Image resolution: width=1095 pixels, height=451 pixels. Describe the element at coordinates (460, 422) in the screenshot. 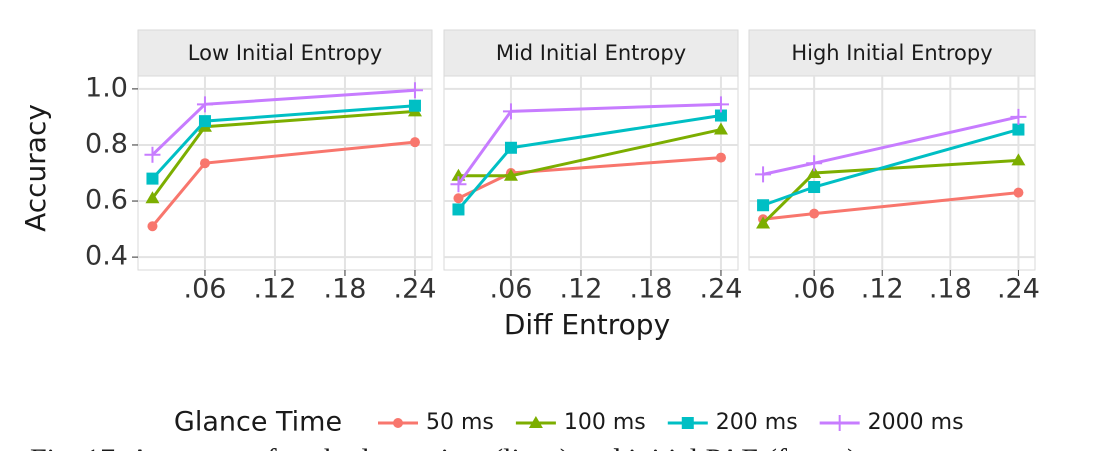

I see `legend-label: 50 ms` at that location.